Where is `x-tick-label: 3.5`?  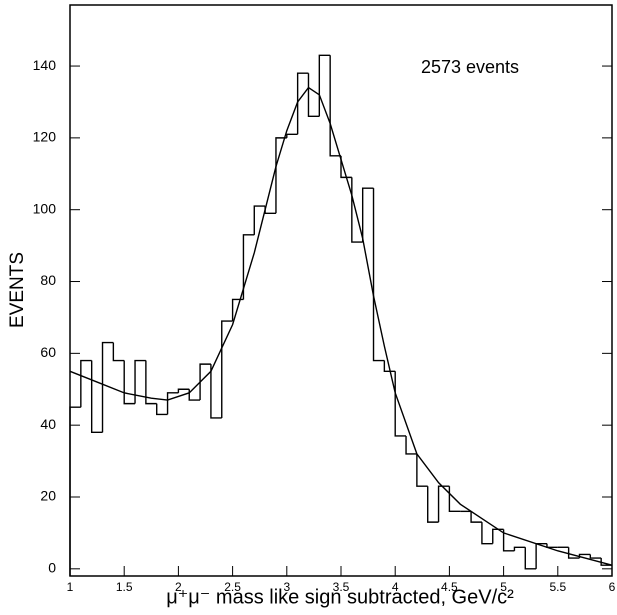 x-tick-label: 3.5 is located at coordinates (341, 587).